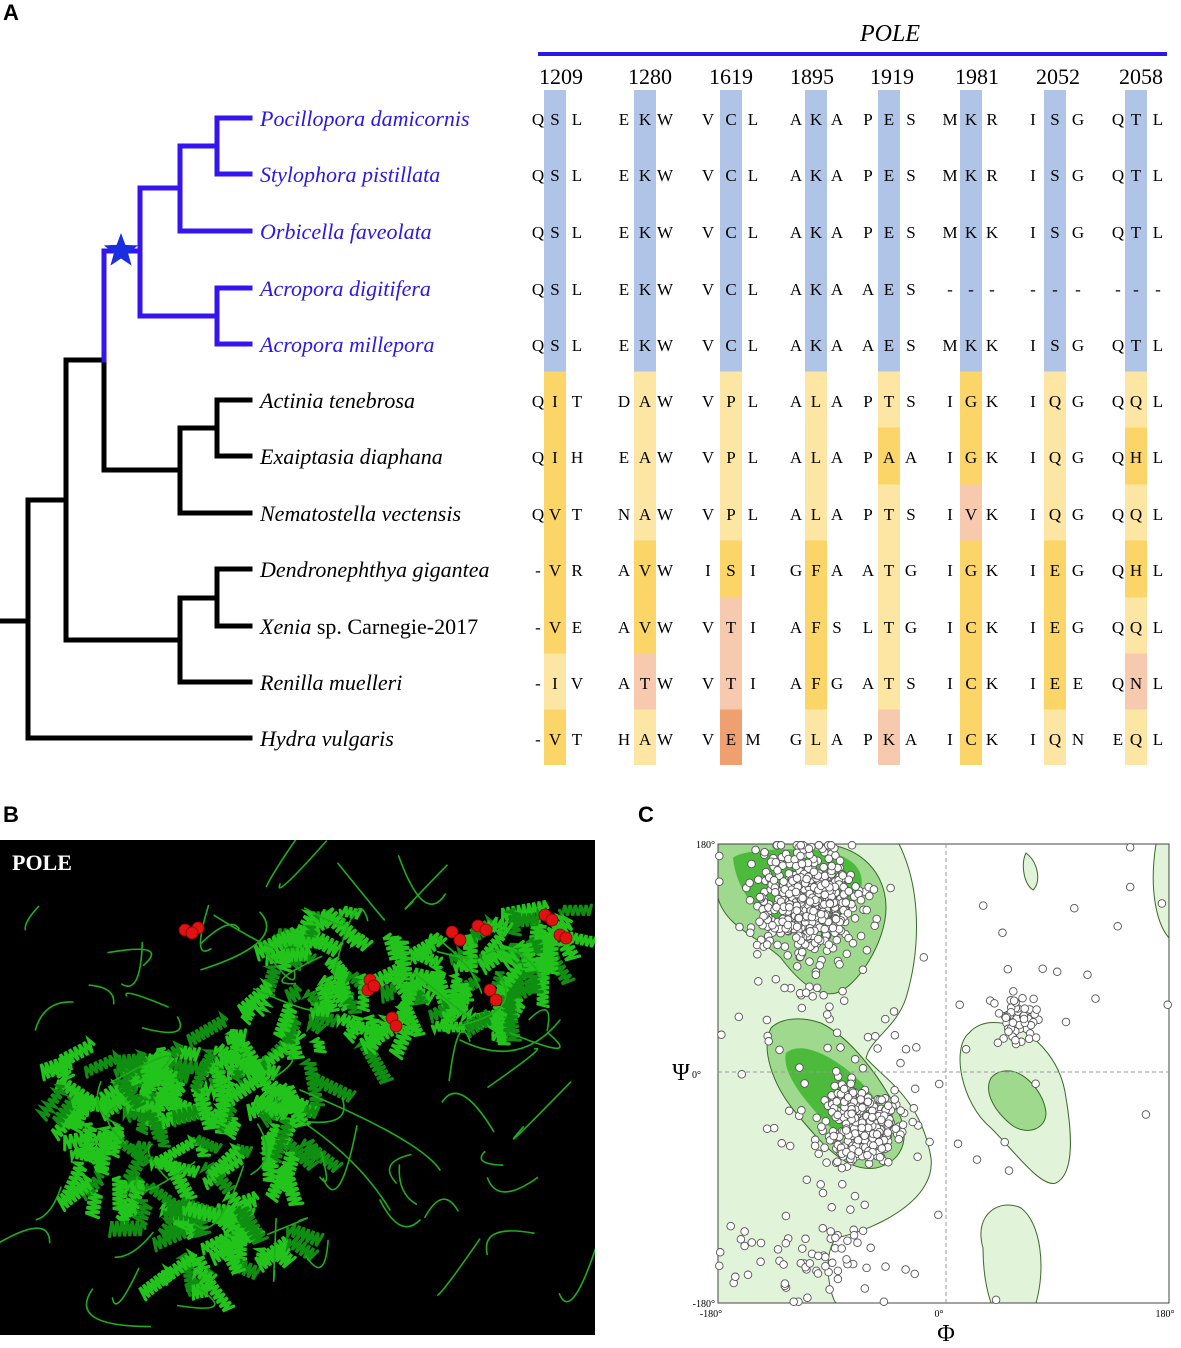 The image size is (1181, 1348). I want to click on residue: -, so click(538, 570).